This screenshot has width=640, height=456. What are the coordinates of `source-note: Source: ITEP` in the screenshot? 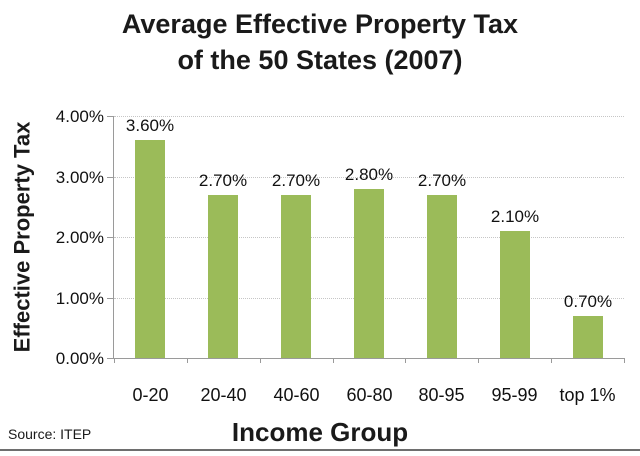 It's located at (50, 434).